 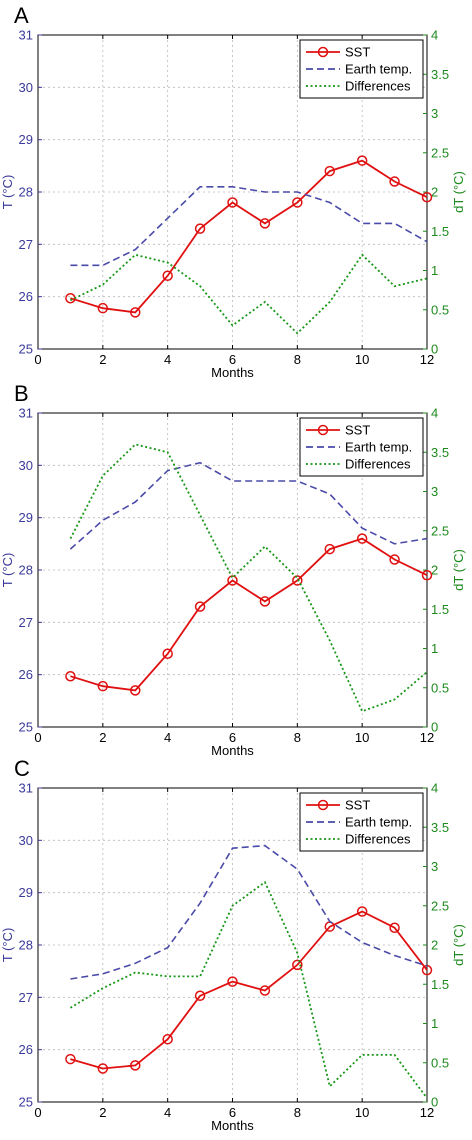 I want to click on y-axis-label: T (°C), so click(x=7, y=570).